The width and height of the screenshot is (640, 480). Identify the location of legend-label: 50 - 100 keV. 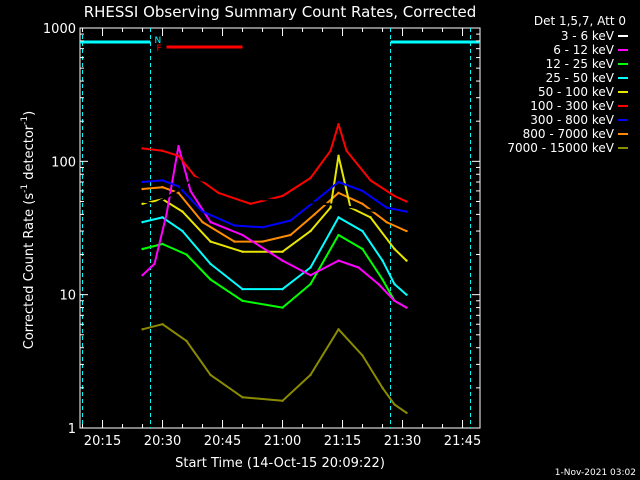
(576, 92).